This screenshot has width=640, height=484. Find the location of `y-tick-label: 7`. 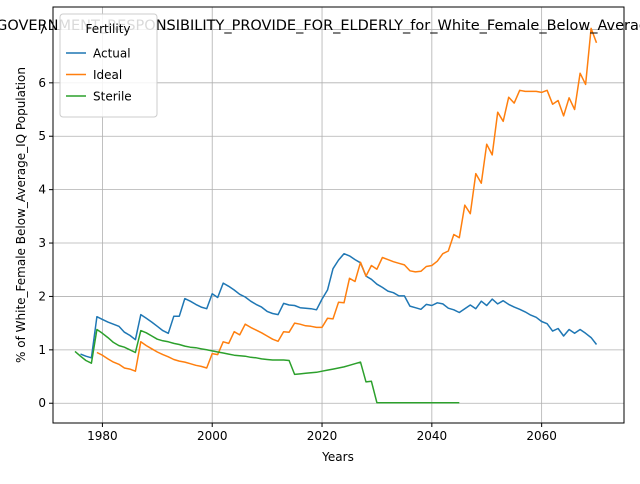

y-tick-label: 7 is located at coordinates (42, 29).